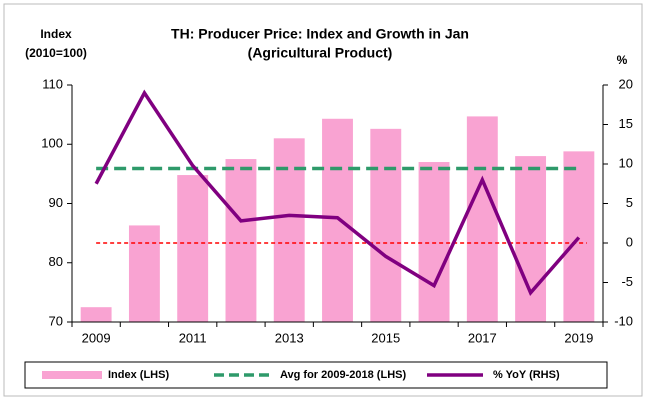 The height and width of the screenshot is (403, 648). Describe the element at coordinates (343, 375) in the screenshot. I see `legend-label: Avg for 2009-2018 (LHS)` at that location.